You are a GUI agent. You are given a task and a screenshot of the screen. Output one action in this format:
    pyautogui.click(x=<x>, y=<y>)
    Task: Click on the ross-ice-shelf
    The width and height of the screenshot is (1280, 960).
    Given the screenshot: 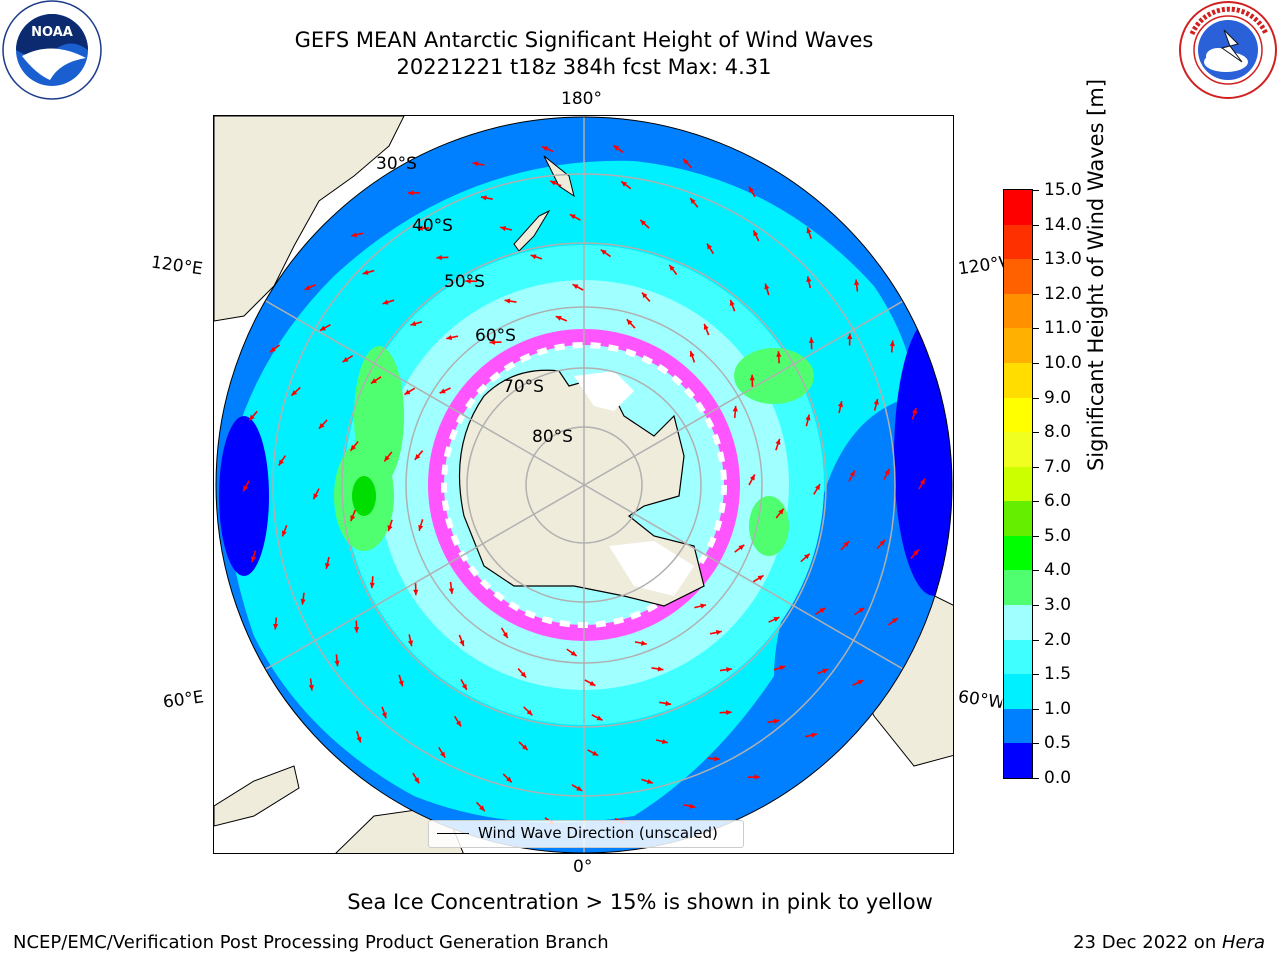 What is the action you would take?
    pyautogui.click(x=604, y=391)
    